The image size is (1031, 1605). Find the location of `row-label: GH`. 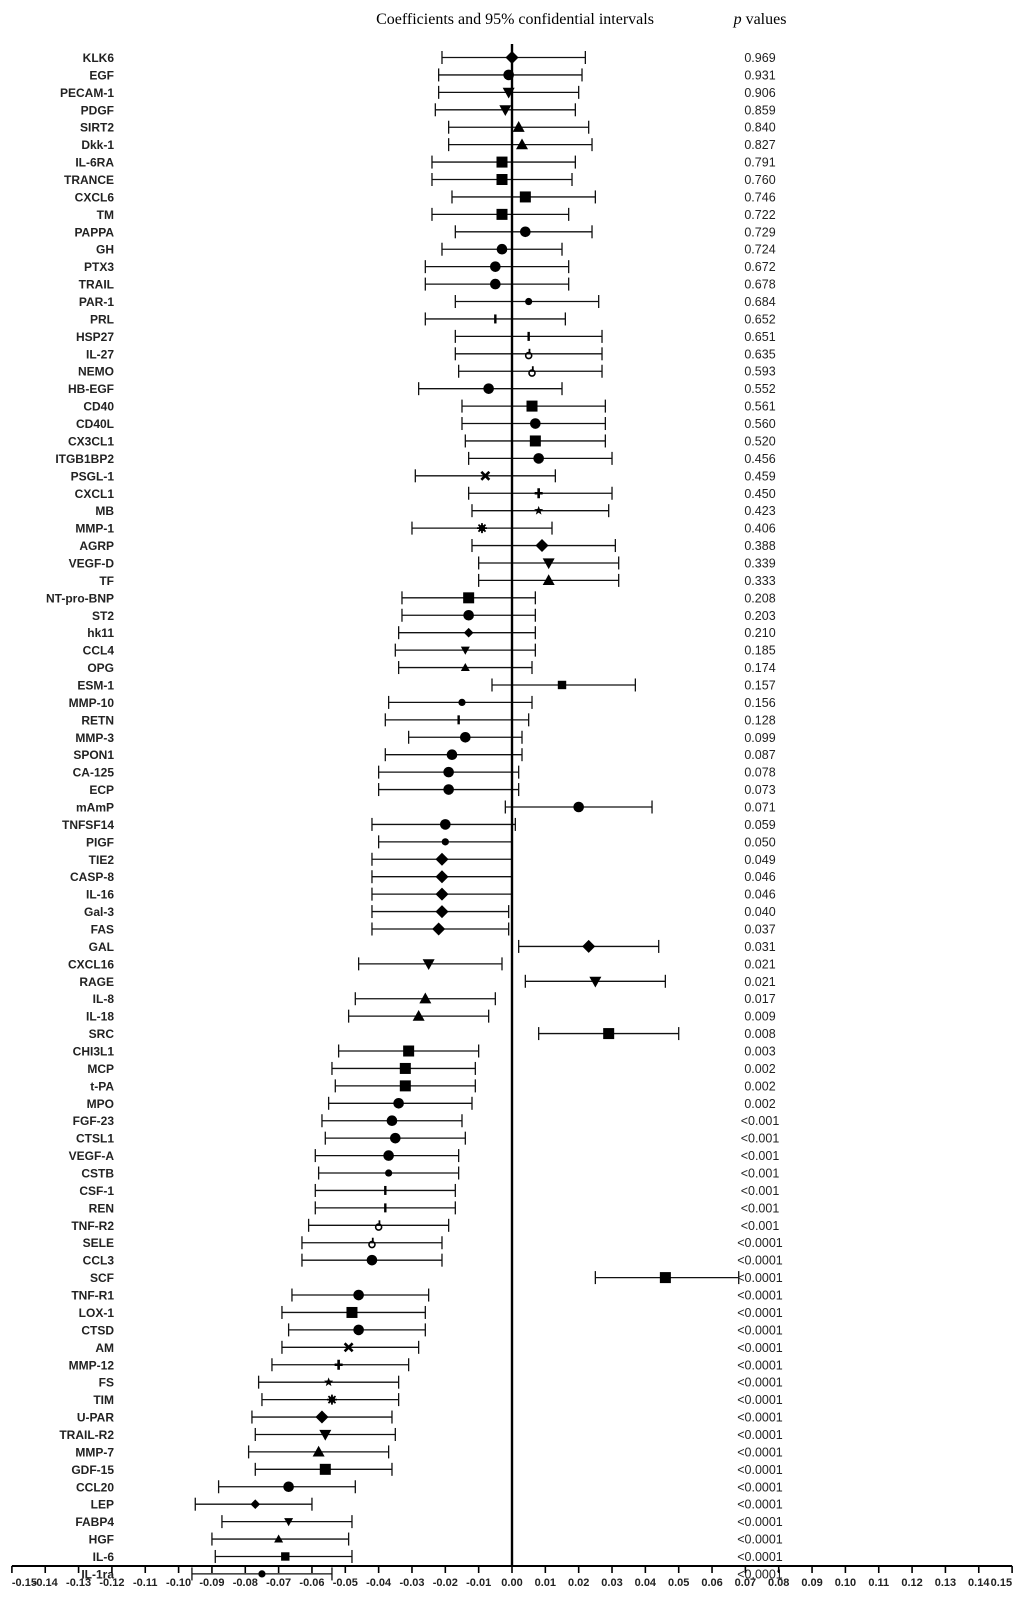

row-label: GH is located at coordinates (105, 250).